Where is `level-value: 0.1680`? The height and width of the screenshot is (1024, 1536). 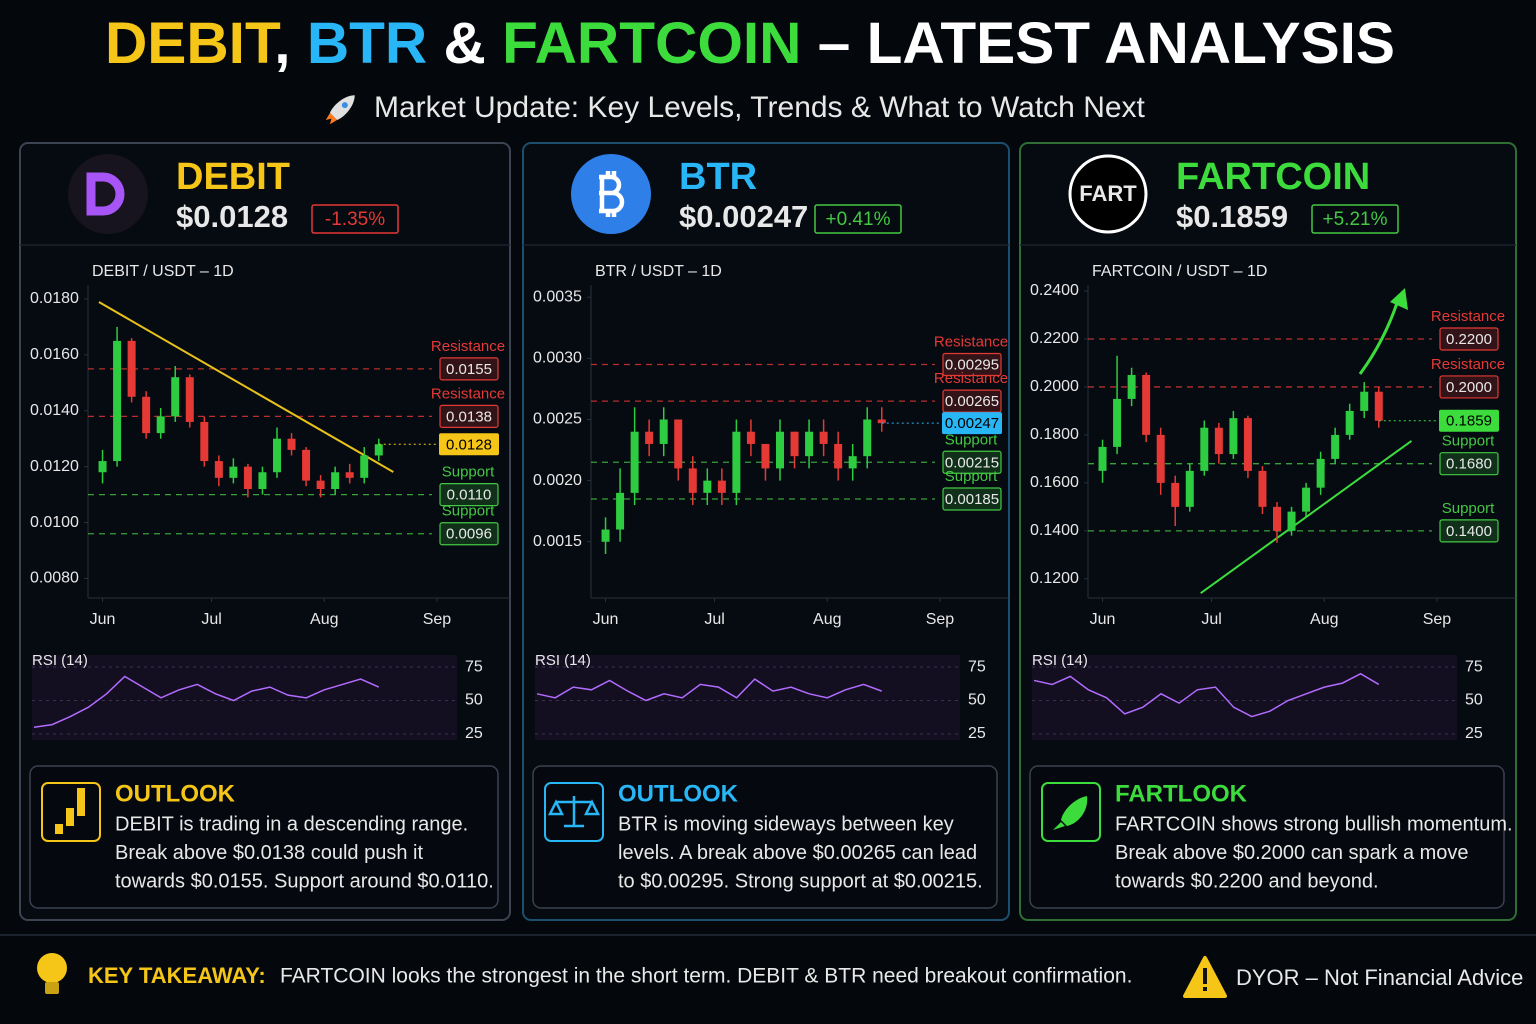 level-value: 0.1680 is located at coordinates (1469, 464).